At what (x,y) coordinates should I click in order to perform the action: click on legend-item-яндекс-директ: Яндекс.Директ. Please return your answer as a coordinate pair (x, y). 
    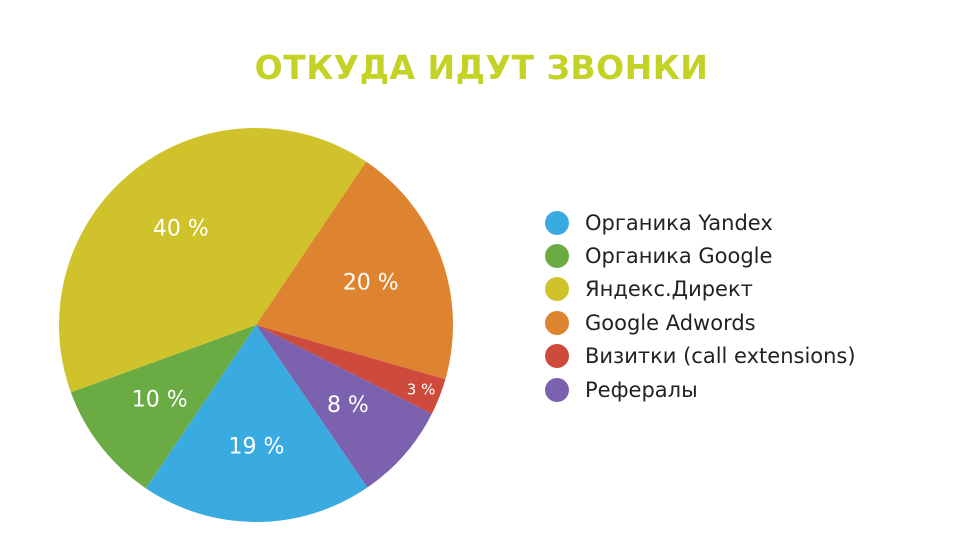
    Looking at the image, I should click on (700, 289).